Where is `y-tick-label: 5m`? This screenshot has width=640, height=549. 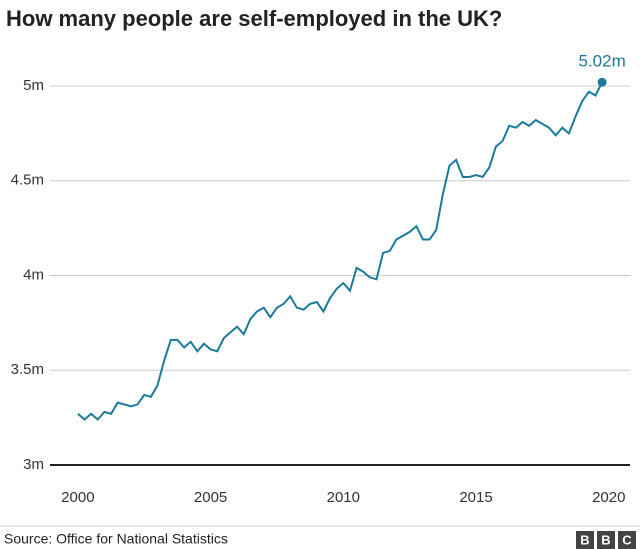
y-tick-label: 5m is located at coordinates (33, 85).